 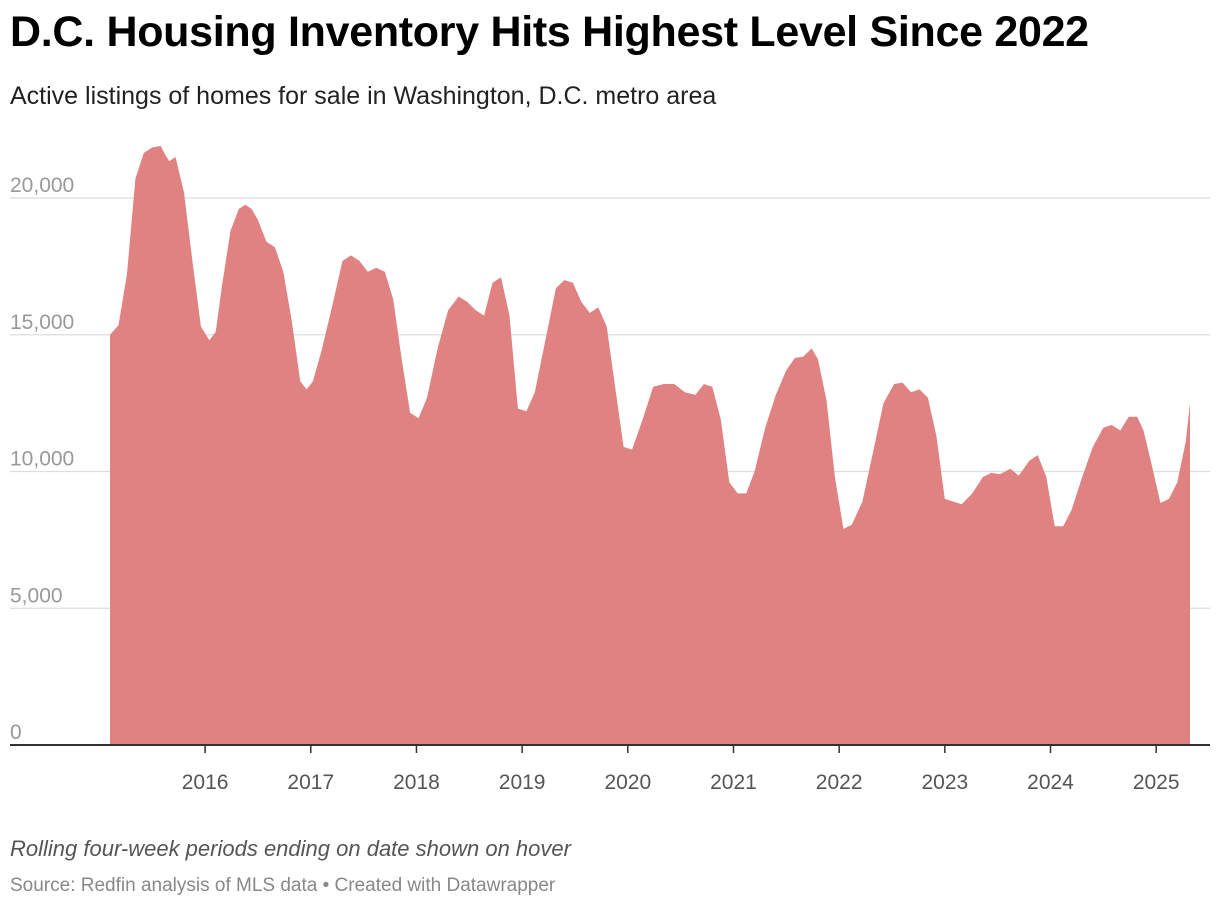 I want to click on y-tick-label: 15,000, so click(x=42, y=322).